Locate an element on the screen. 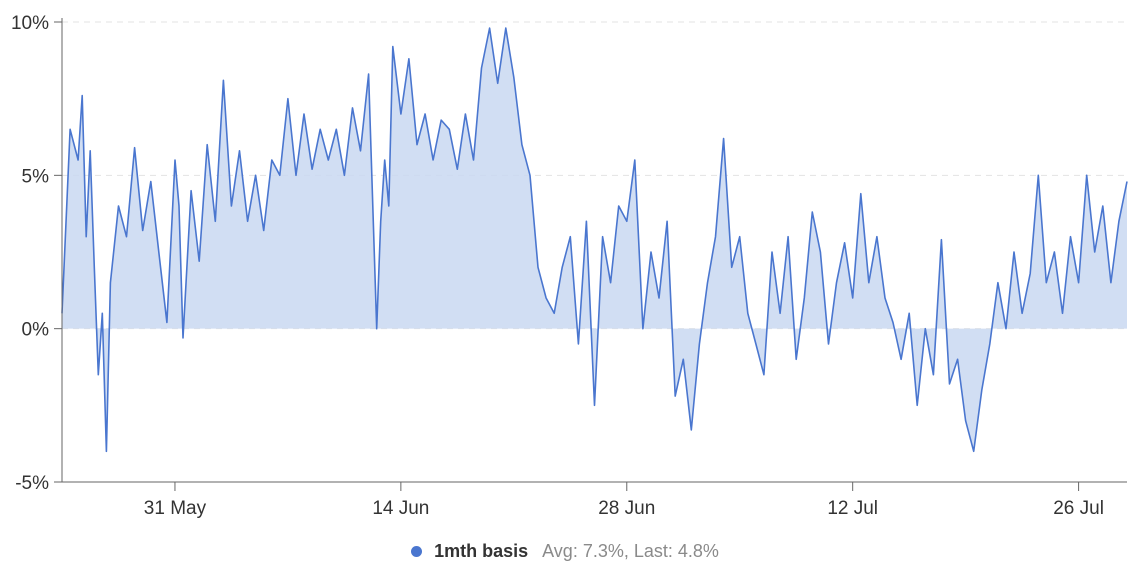 Image resolution: width=1130 pixels, height=575 pixels. x-axis-ticks: 31 May 14 Jun 28 Jun 12 Jul 26 Jul is located at coordinates (624, 508).